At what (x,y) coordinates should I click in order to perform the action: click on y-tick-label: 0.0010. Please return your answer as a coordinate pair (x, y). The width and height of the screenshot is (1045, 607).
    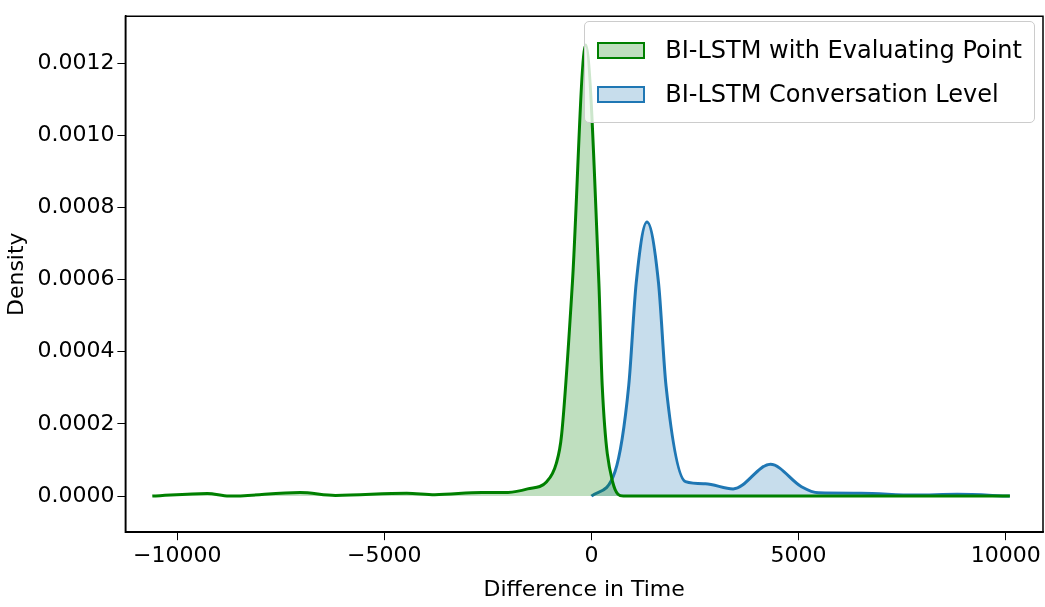
    Looking at the image, I should click on (76, 133).